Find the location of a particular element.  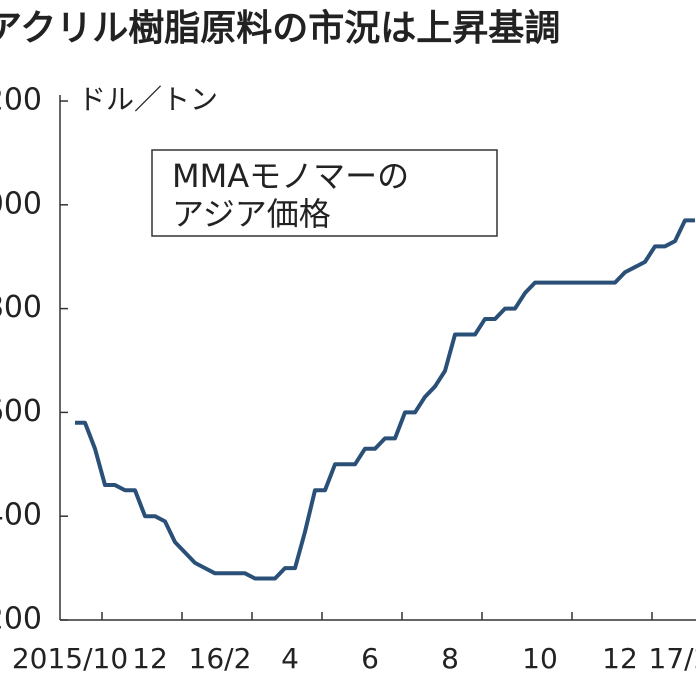

y-tick-label: 1600 is located at coordinates (21, 411).